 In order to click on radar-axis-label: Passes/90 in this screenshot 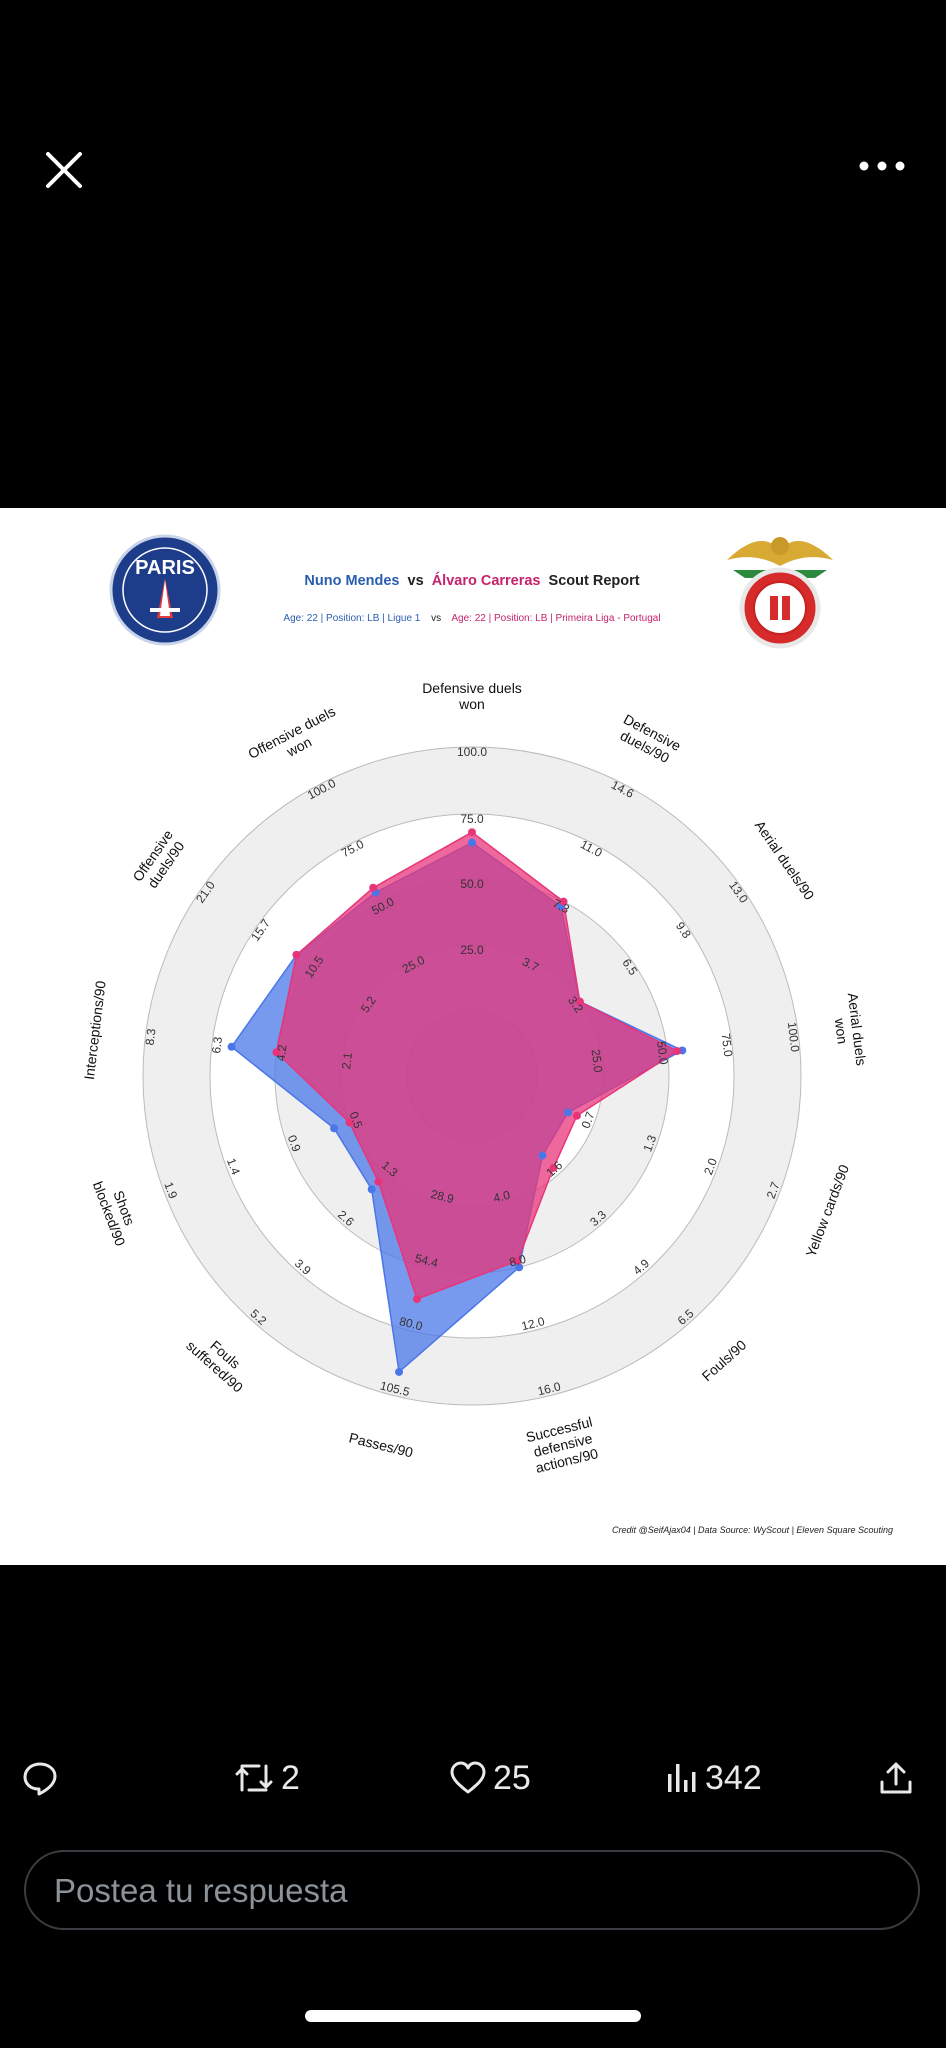, I will do `click(381, 1444)`.